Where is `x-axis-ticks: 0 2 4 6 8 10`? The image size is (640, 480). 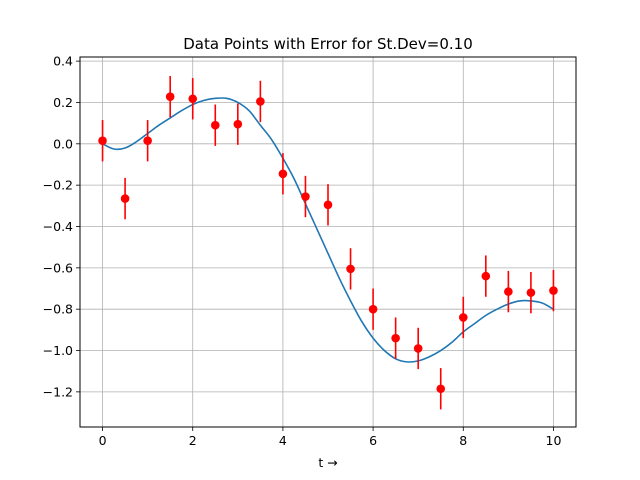
x-axis-ticks: 0 2 4 6 8 10 is located at coordinates (330, 437).